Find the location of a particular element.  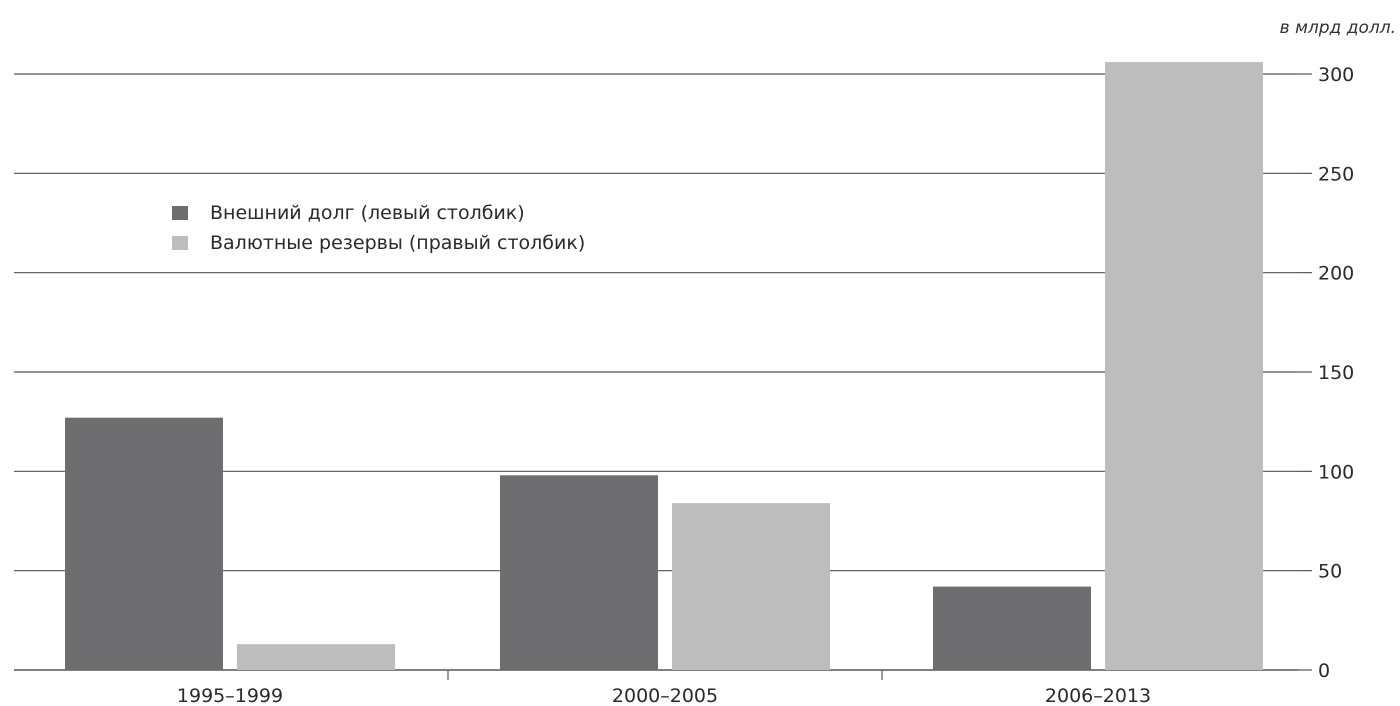

unit-label: в млрд долл. is located at coordinates (1337, 28).